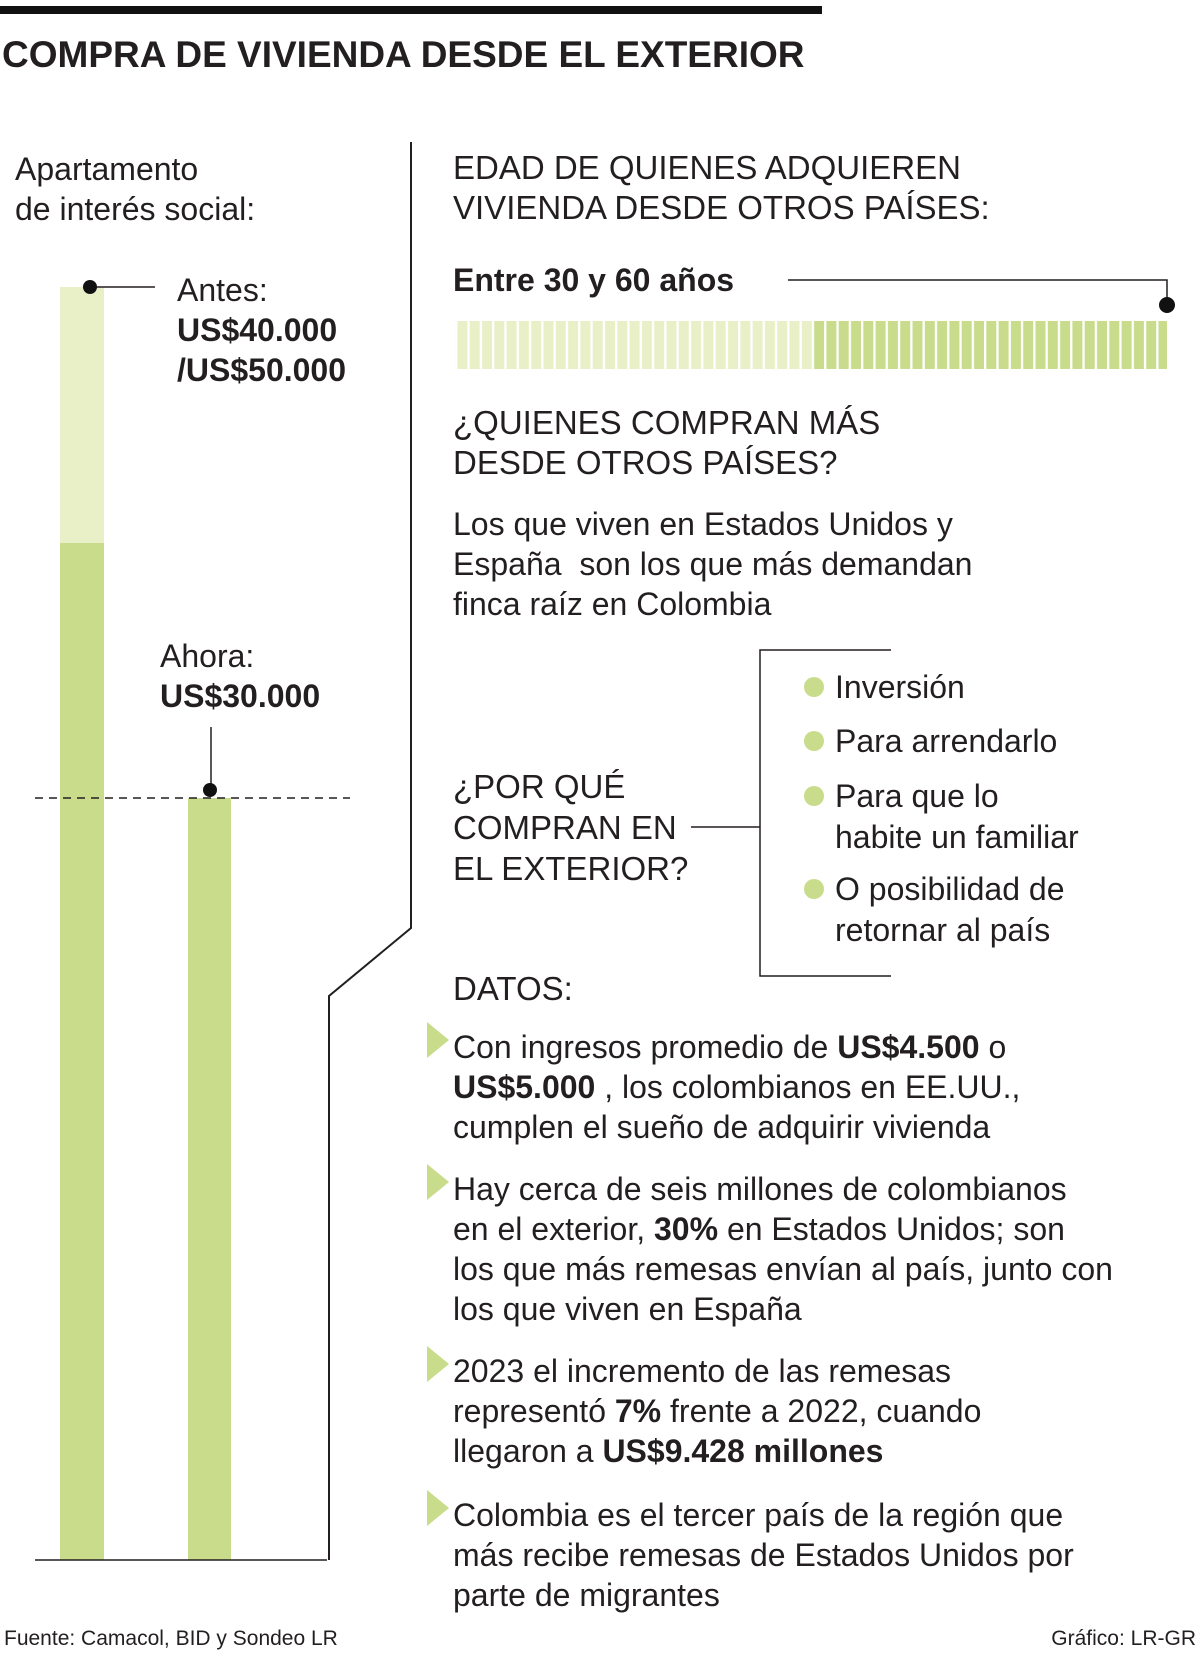  What do you see at coordinates (135, 209) in the screenshot?
I see `panel-label: de interés social:` at bounding box center [135, 209].